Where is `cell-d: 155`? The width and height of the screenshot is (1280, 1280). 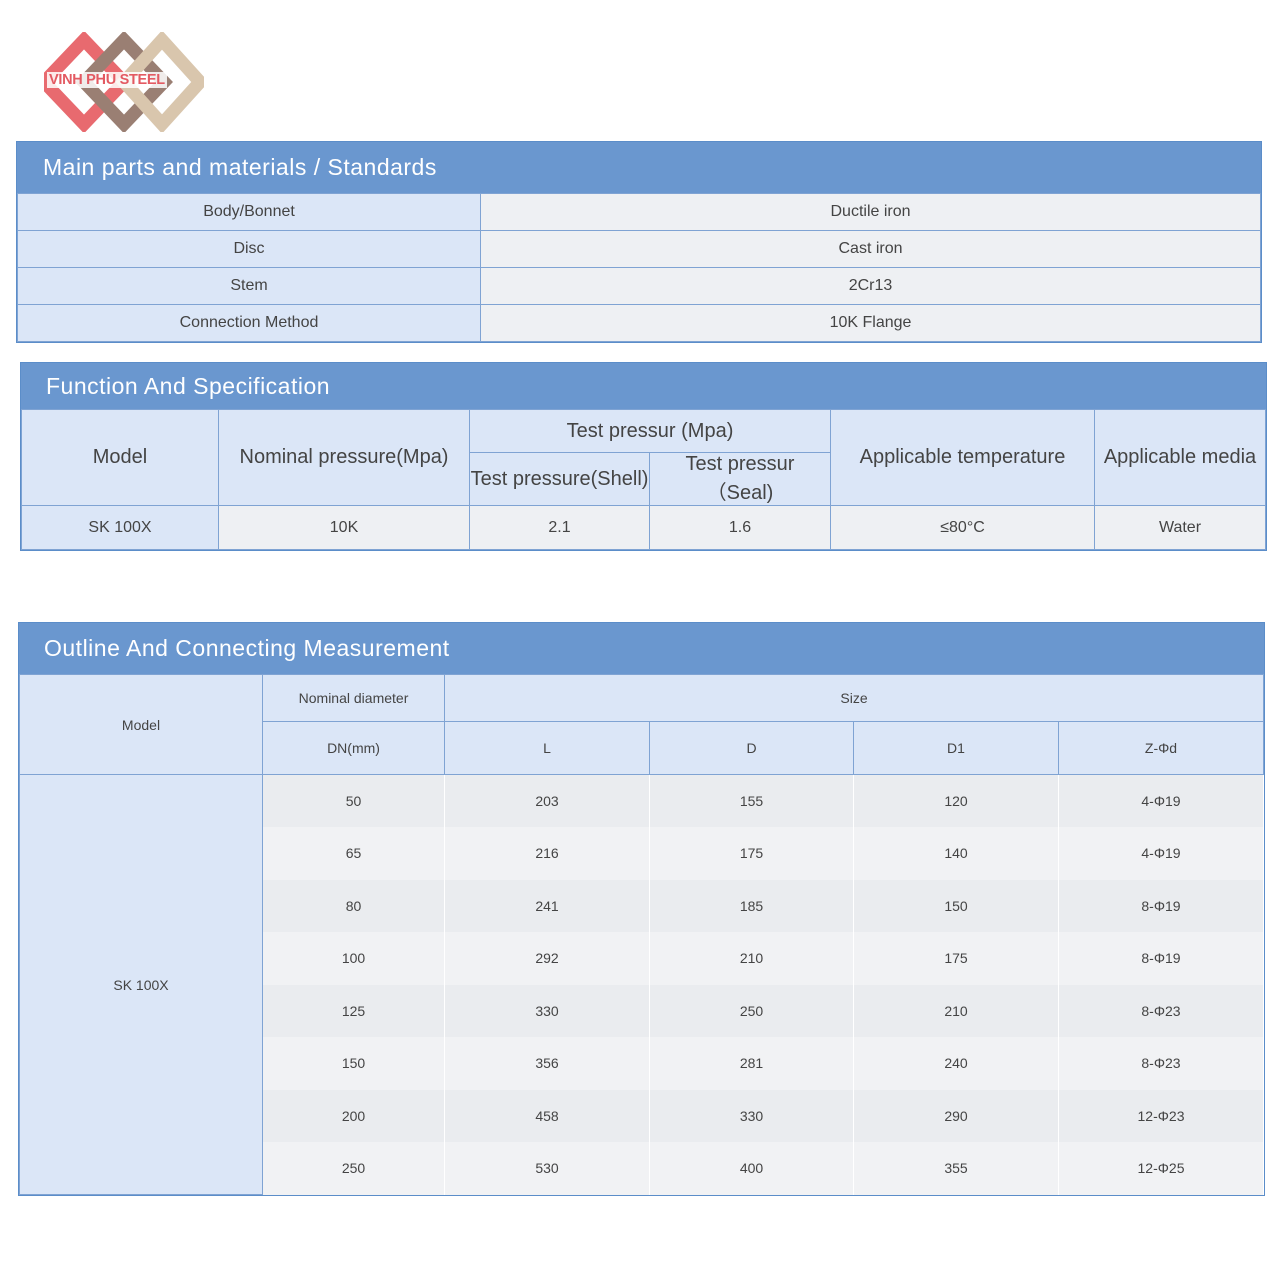 cell-d: 155 is located at coordinates (751, 800).